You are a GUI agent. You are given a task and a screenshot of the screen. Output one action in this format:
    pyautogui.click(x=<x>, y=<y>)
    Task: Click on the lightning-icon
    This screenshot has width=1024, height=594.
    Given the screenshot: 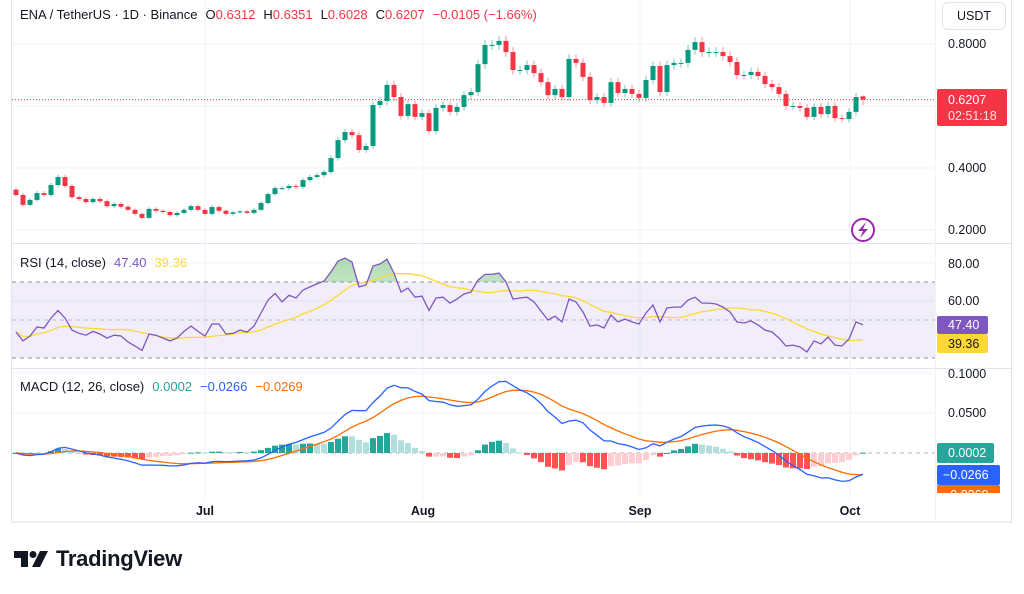 What is the action you would take?
    pyautogui.click(x=863, y=230)
    